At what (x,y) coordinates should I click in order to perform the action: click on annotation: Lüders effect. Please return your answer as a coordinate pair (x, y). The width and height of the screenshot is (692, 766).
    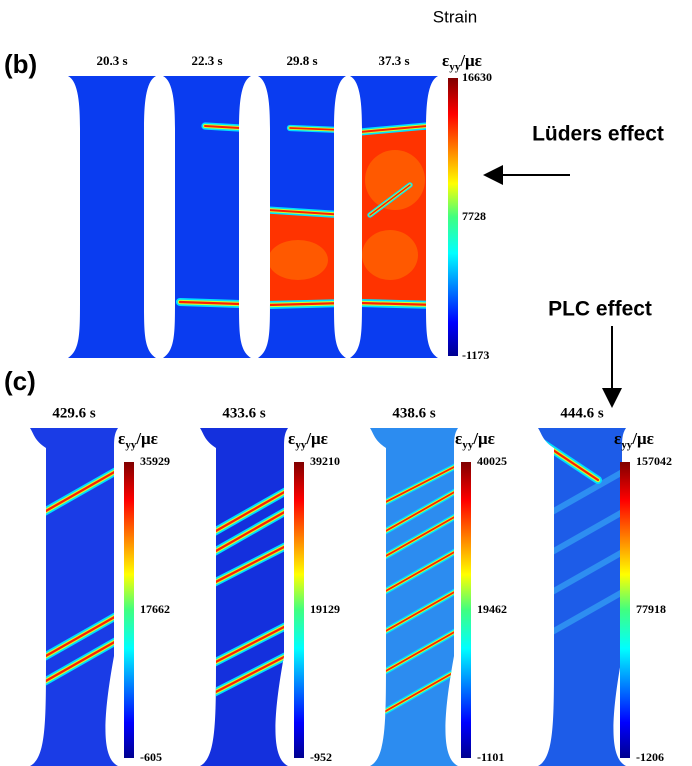
    Looking at the image, I should click on (598, 134).